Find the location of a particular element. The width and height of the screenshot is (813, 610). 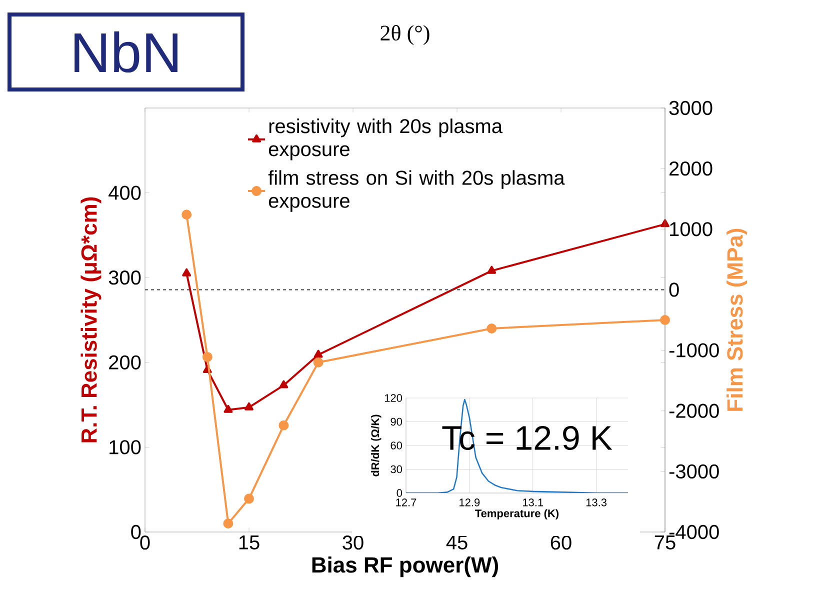

x-tick-label: 30 is located at coordinates (353, 543).